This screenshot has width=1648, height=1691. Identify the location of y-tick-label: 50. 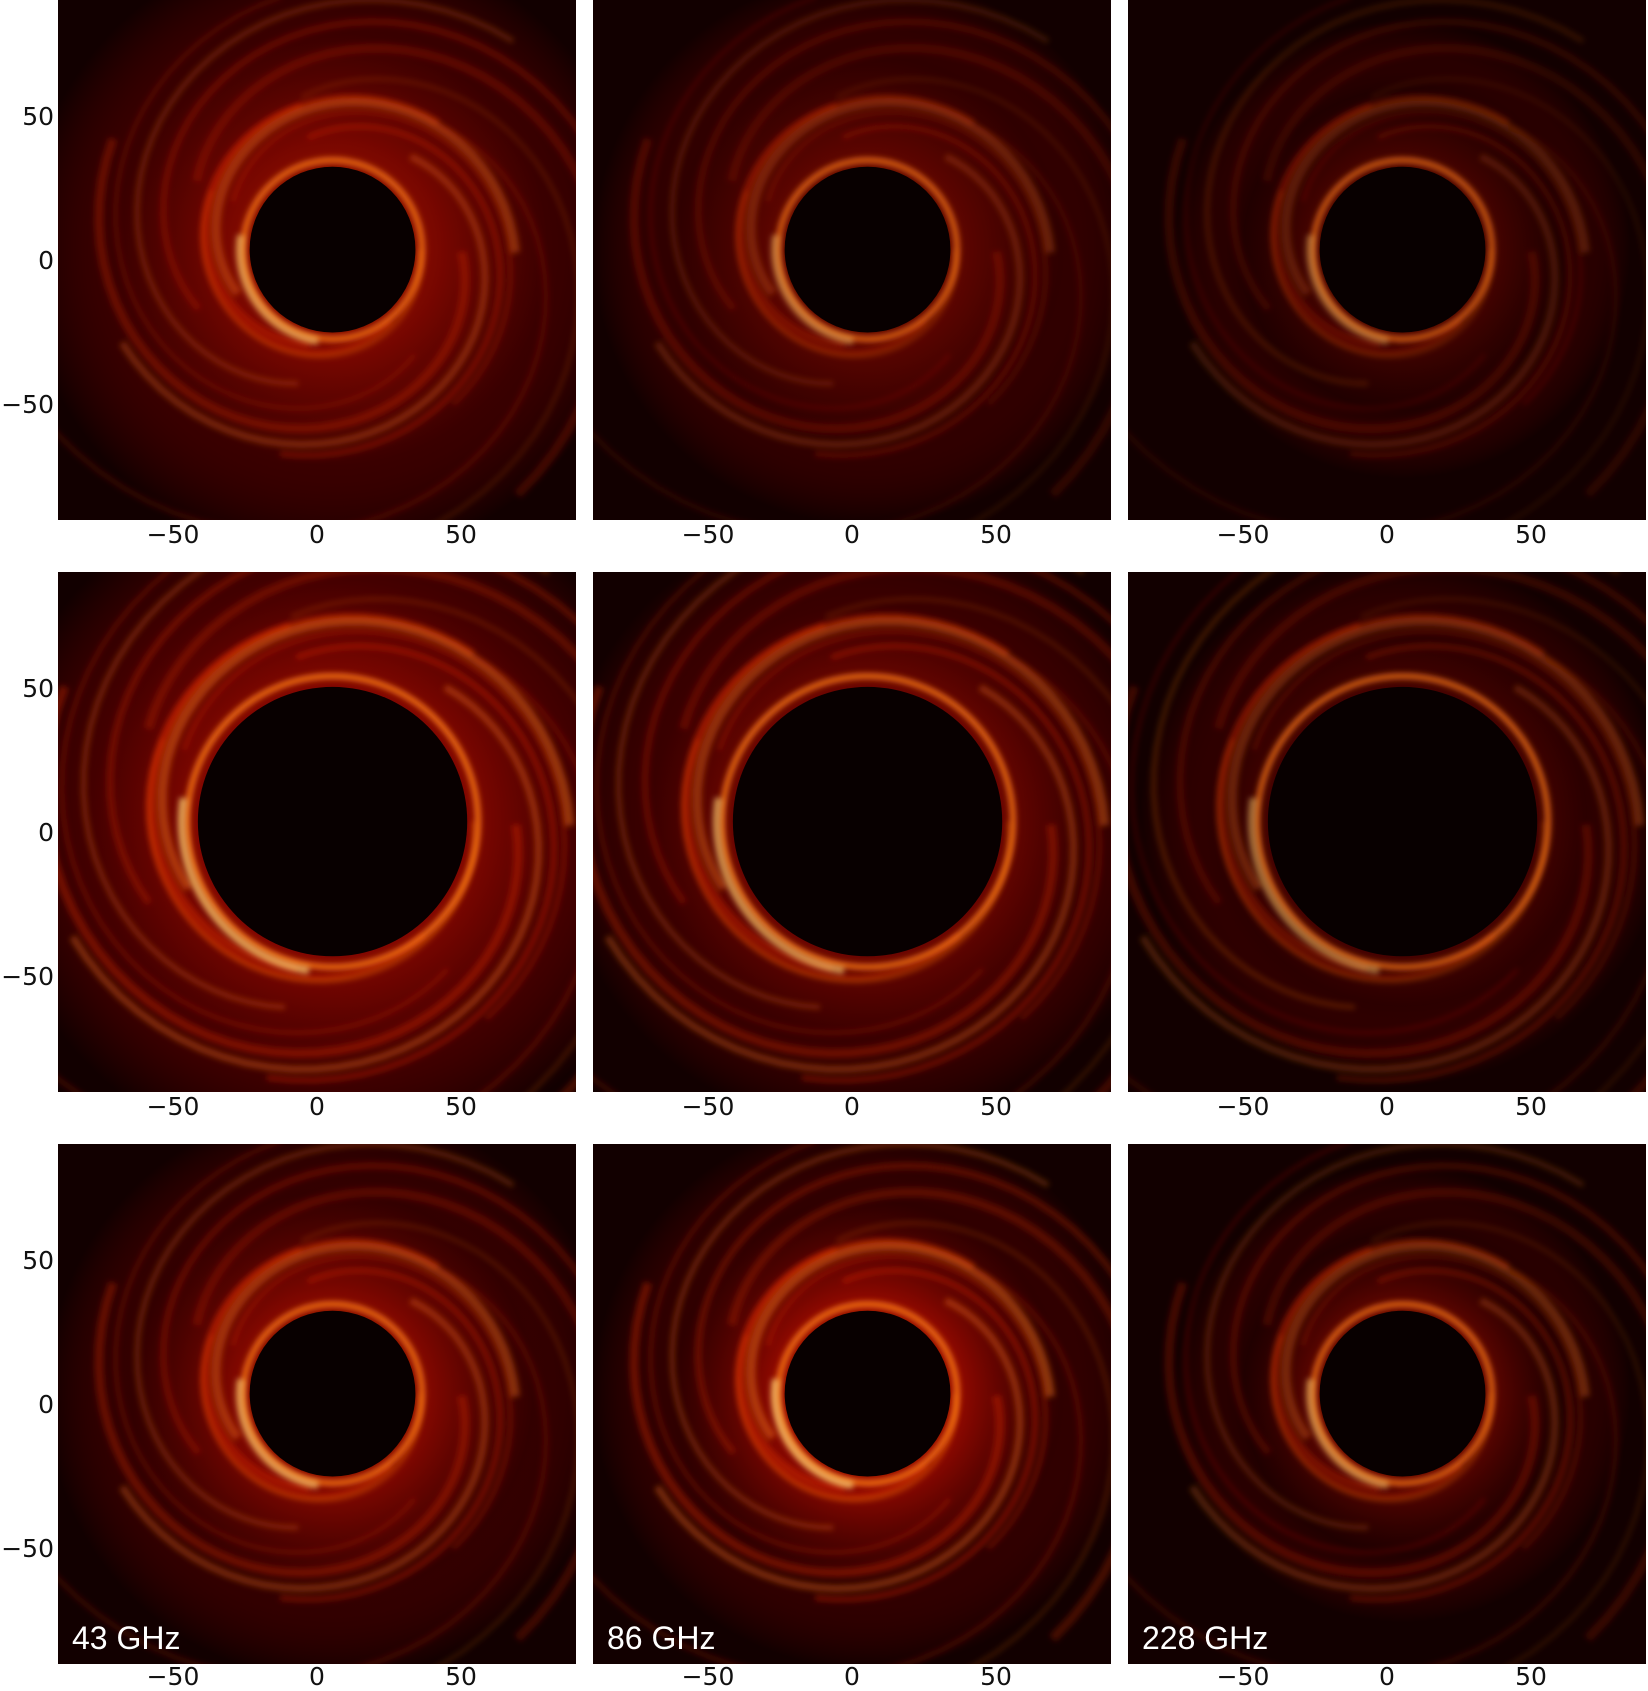
(38, 688).